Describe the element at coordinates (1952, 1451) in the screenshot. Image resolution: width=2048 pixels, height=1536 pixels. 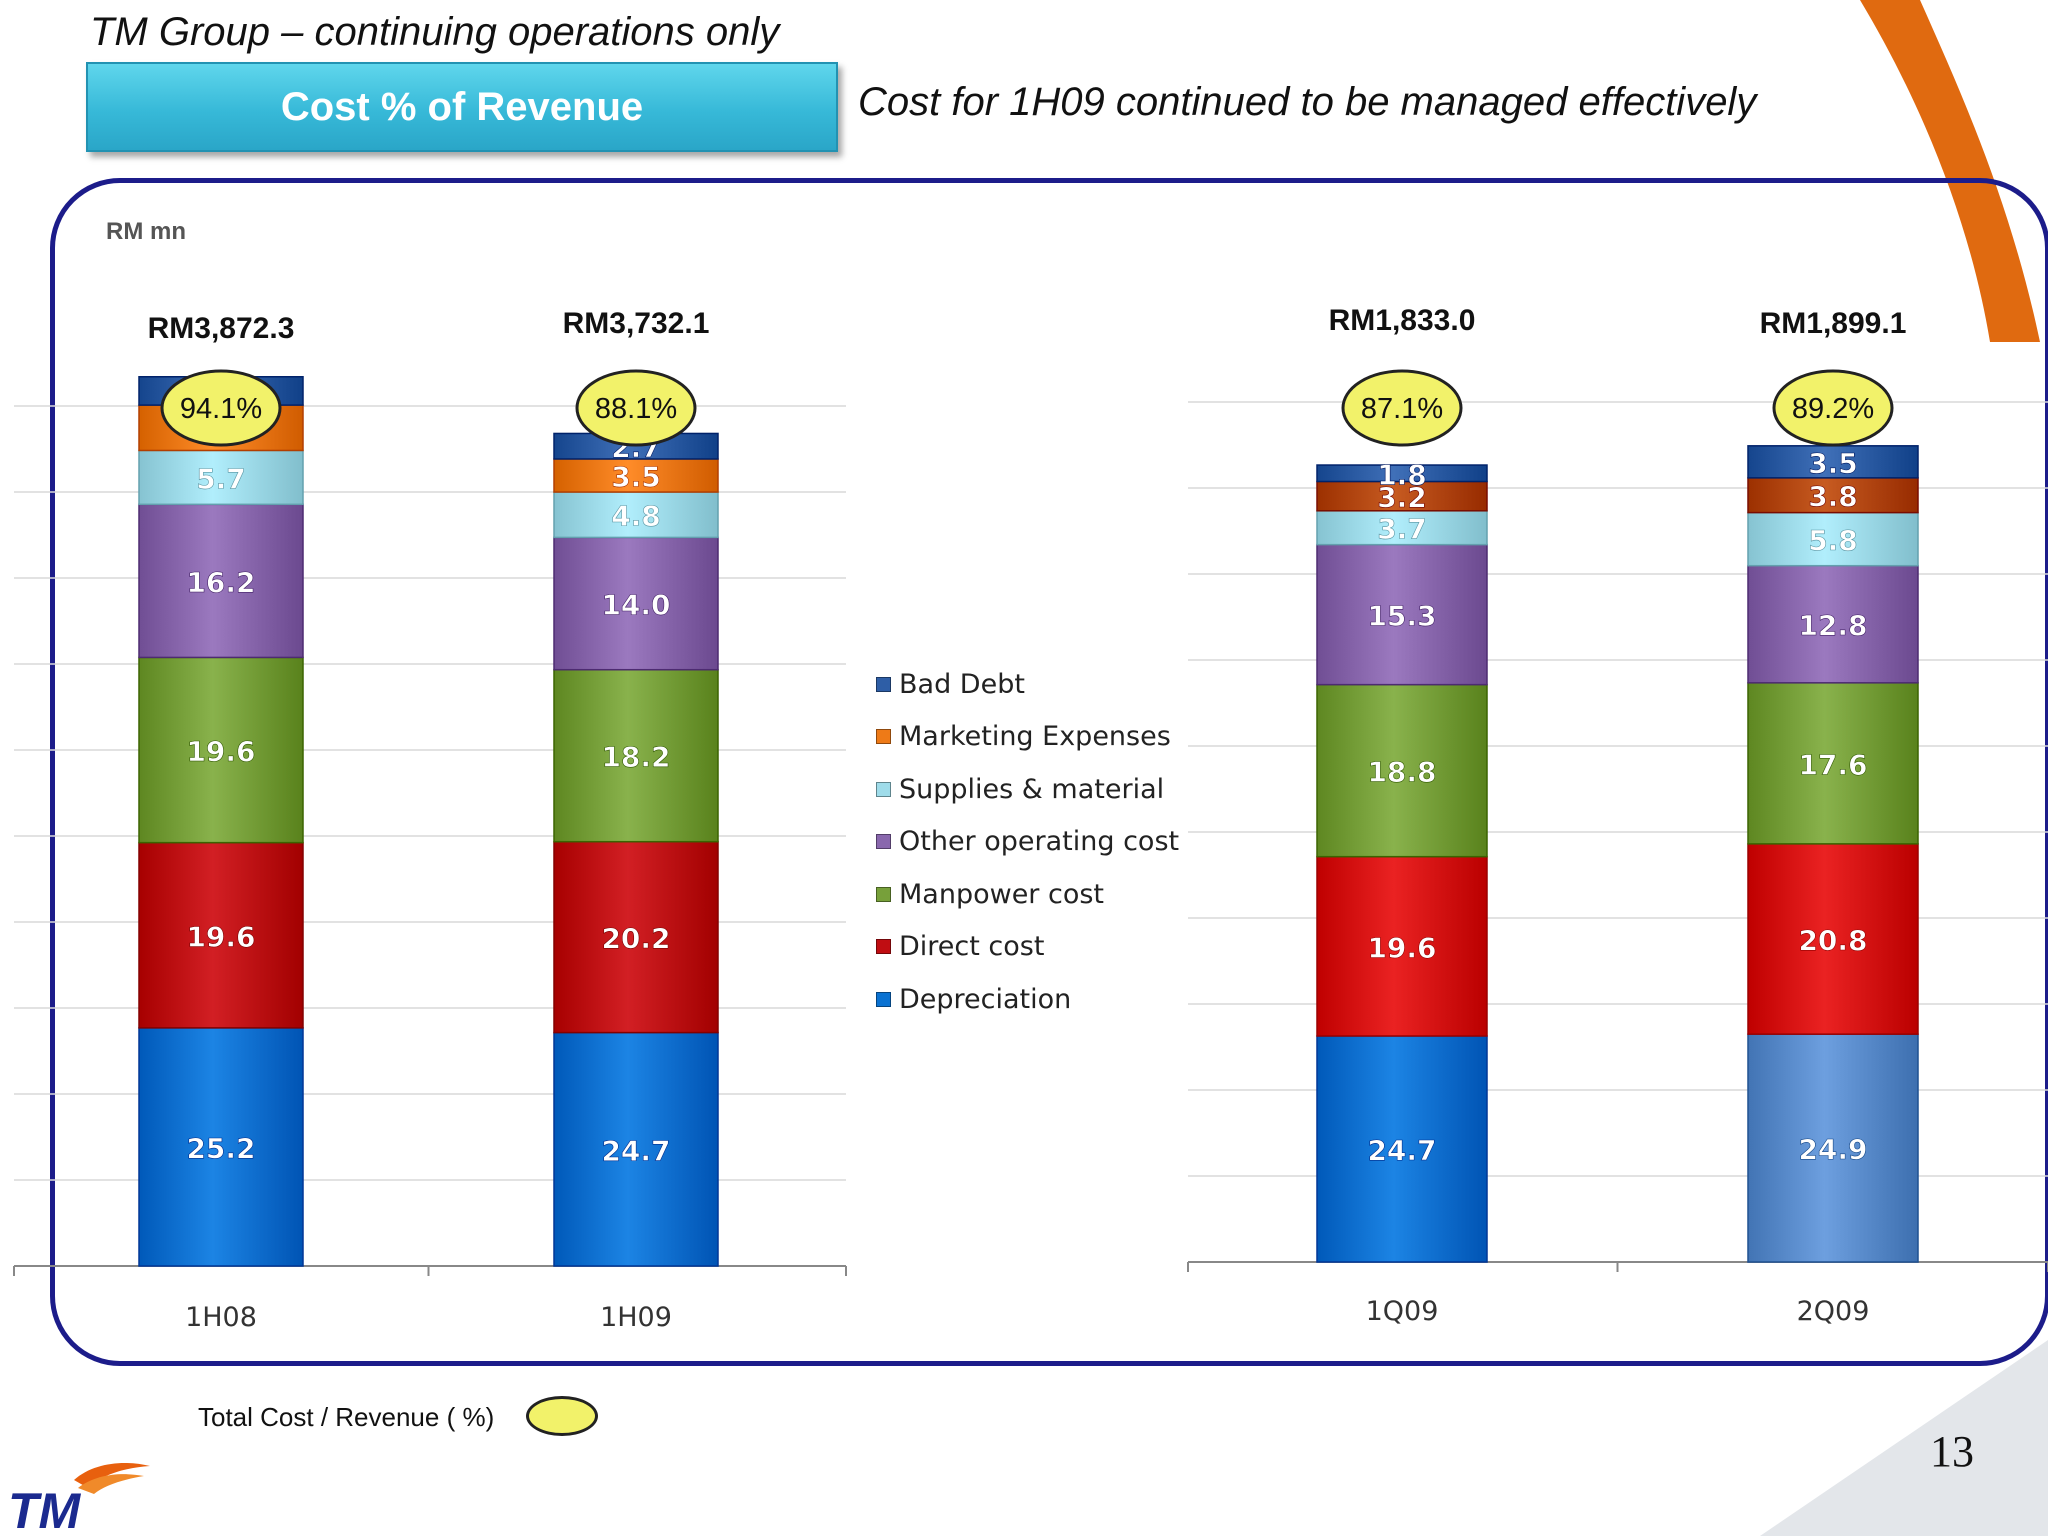
I see `page-number: 13` at that location.